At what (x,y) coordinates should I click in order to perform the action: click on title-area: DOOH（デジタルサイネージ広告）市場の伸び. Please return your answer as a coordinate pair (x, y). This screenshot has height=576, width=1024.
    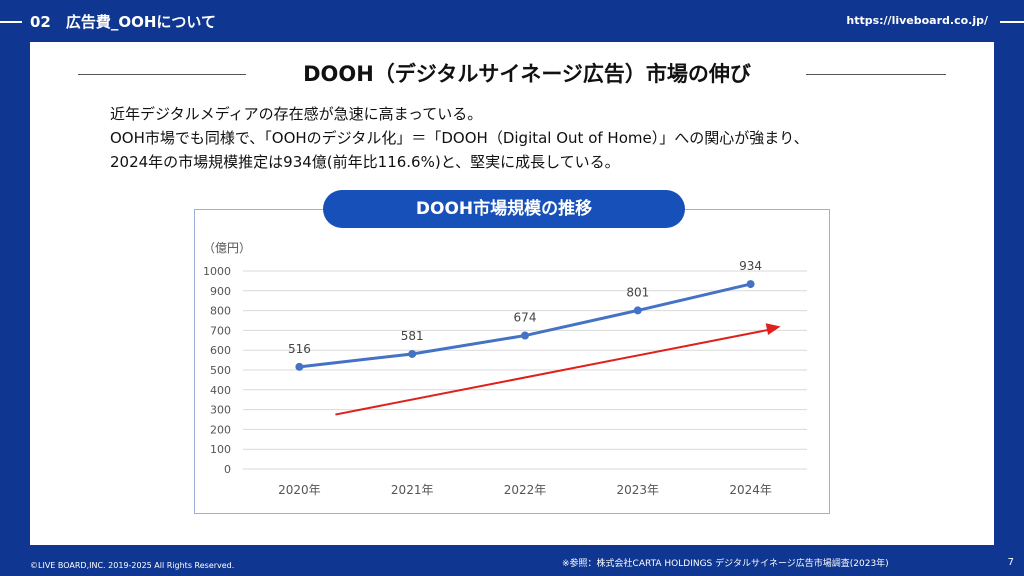
    Looking at the image, I should click on (512, 74).